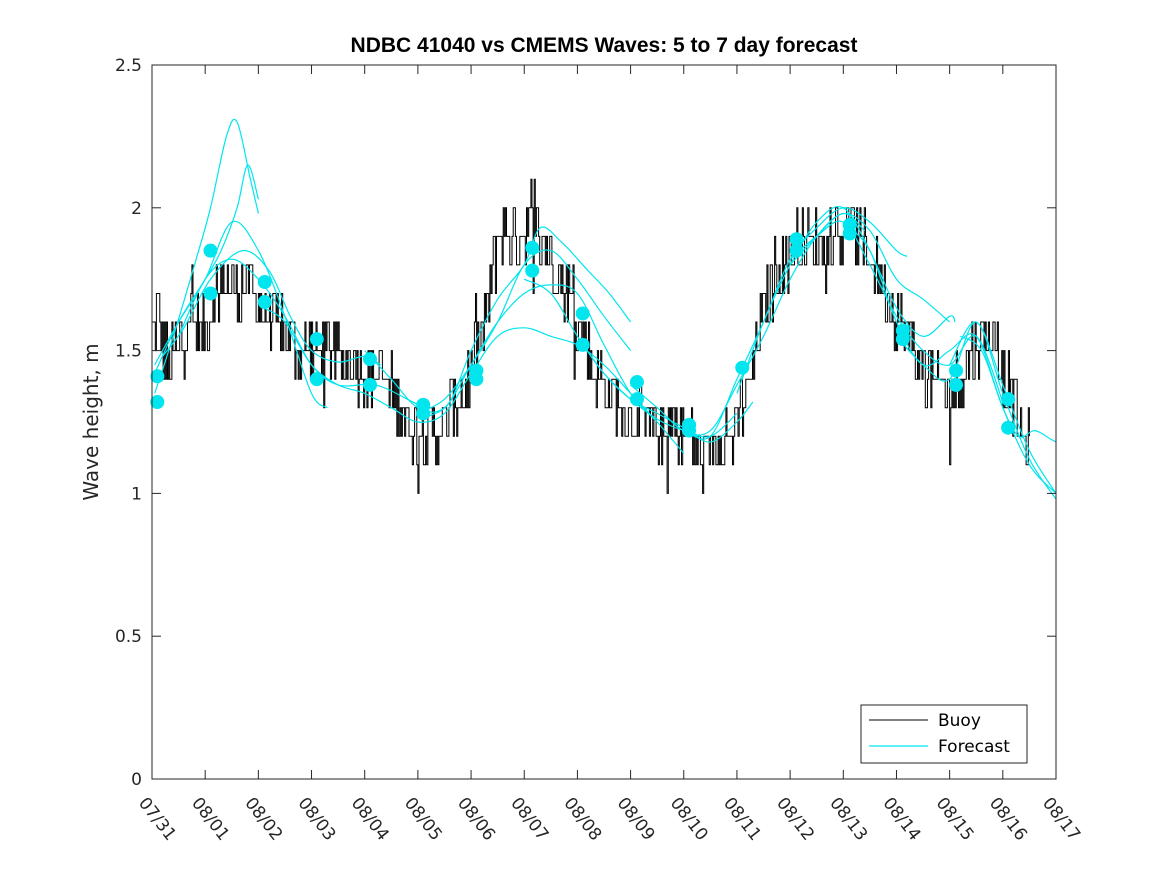  What do you see at coordinates (974, 747) in the screenshot?
I see `legend-forecast-label: Forecast` at bounding box center [974, 747].